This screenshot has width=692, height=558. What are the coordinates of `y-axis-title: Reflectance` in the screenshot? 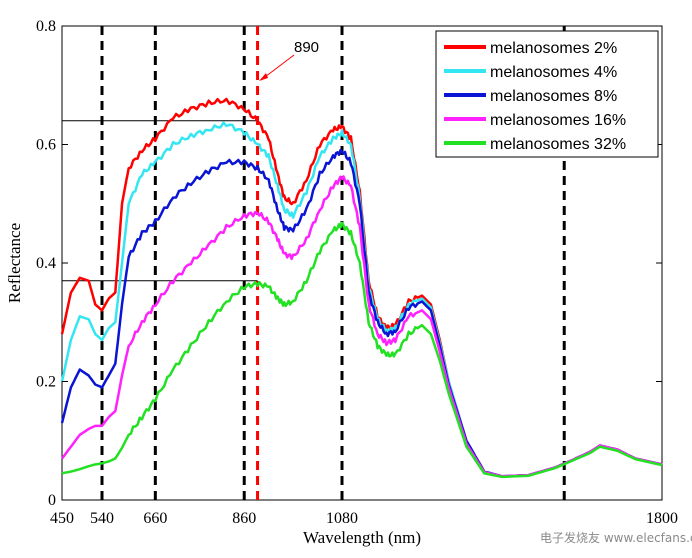 It's located at (14, 263).